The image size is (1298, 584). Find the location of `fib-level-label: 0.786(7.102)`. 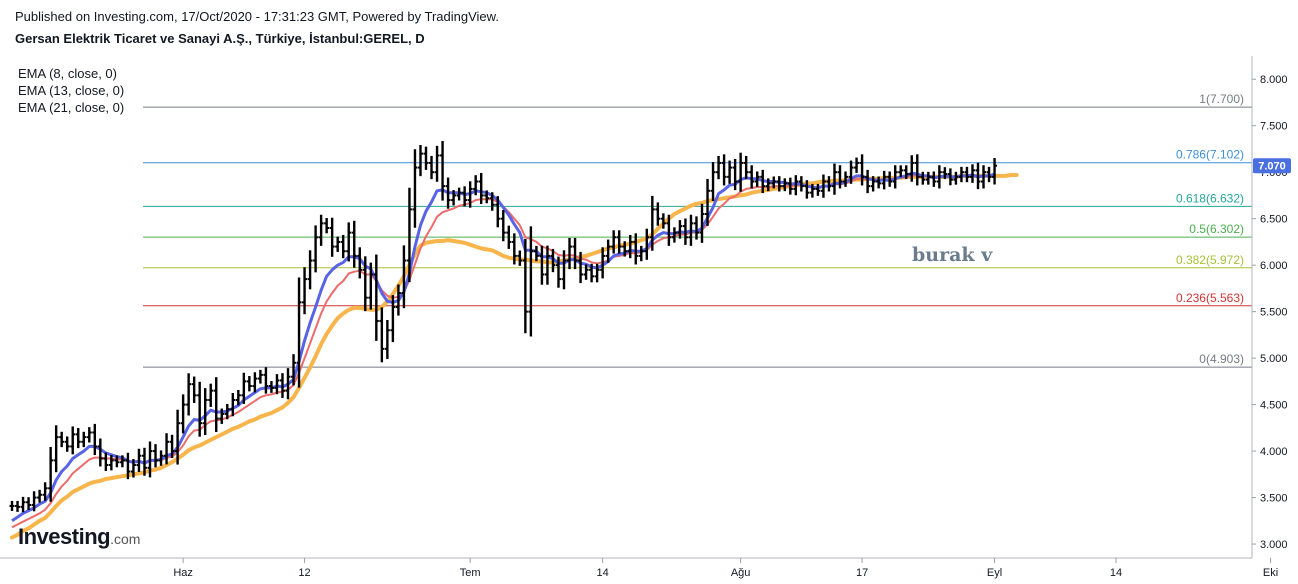

fib-level-label: 0.786(7.102) is located at coordinates (1210, 155).